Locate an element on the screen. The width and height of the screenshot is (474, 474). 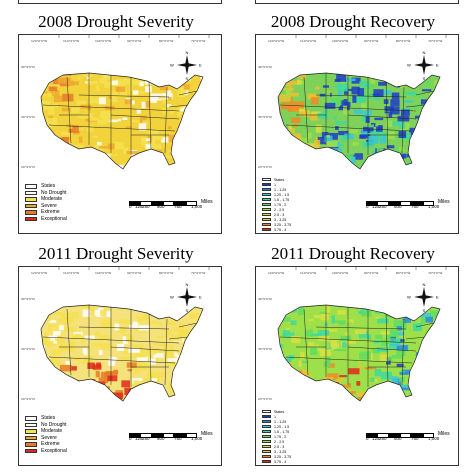
longitude-tick-label: 80°0'0"W is located at coordinates (403, 273).